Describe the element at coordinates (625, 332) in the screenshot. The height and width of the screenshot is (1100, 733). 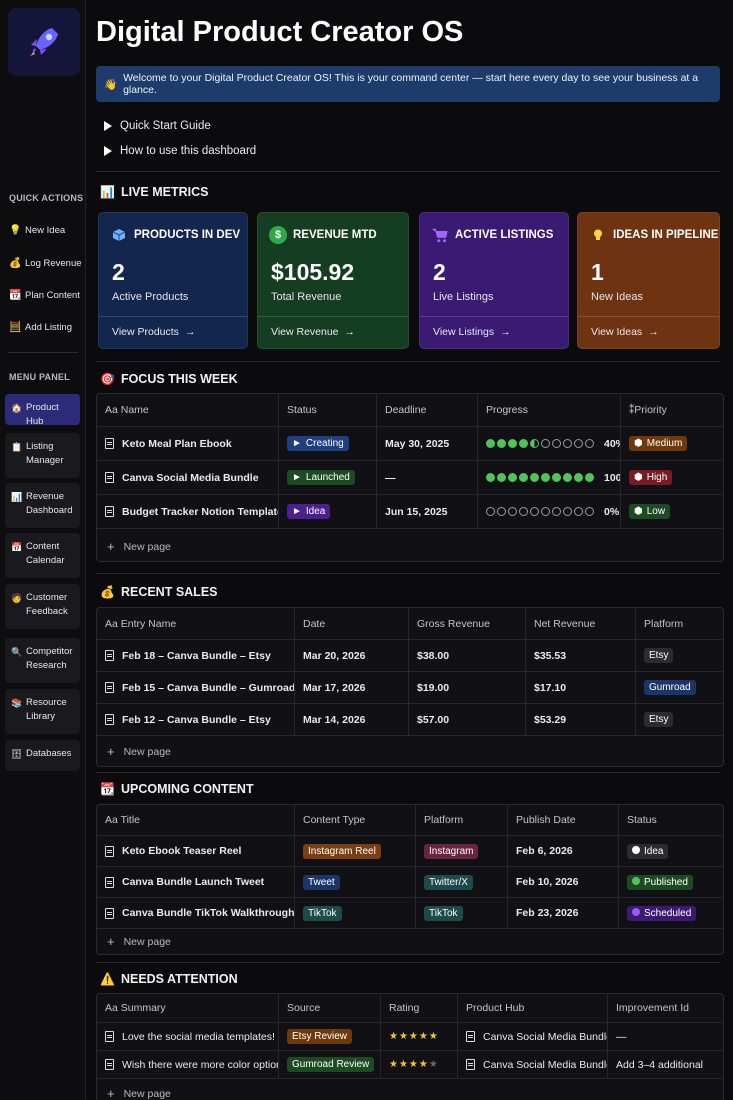
I see `card-link: View Ideas →` at that location.